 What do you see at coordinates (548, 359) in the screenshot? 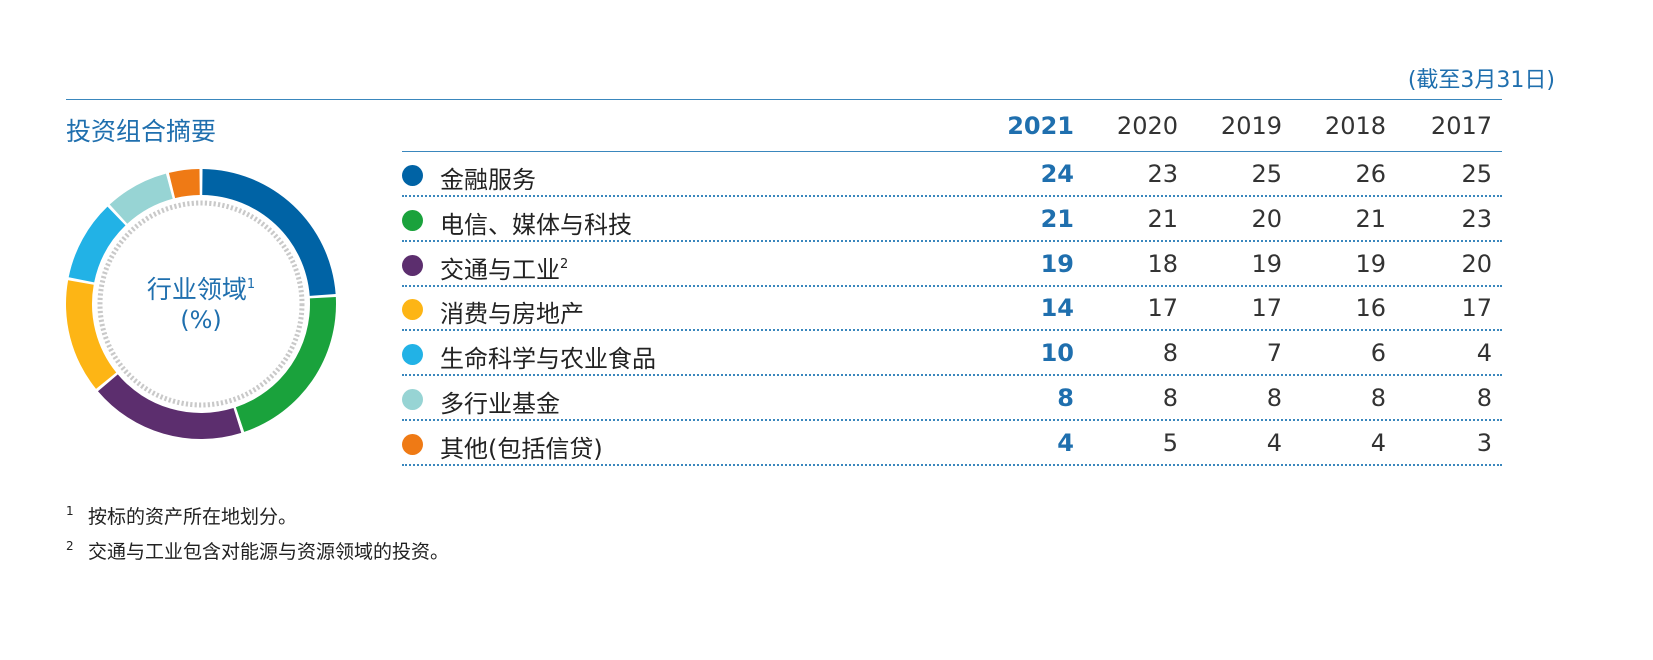
I see `sector-label: 生命科学与农业食品` at bounding box center [548, 359].